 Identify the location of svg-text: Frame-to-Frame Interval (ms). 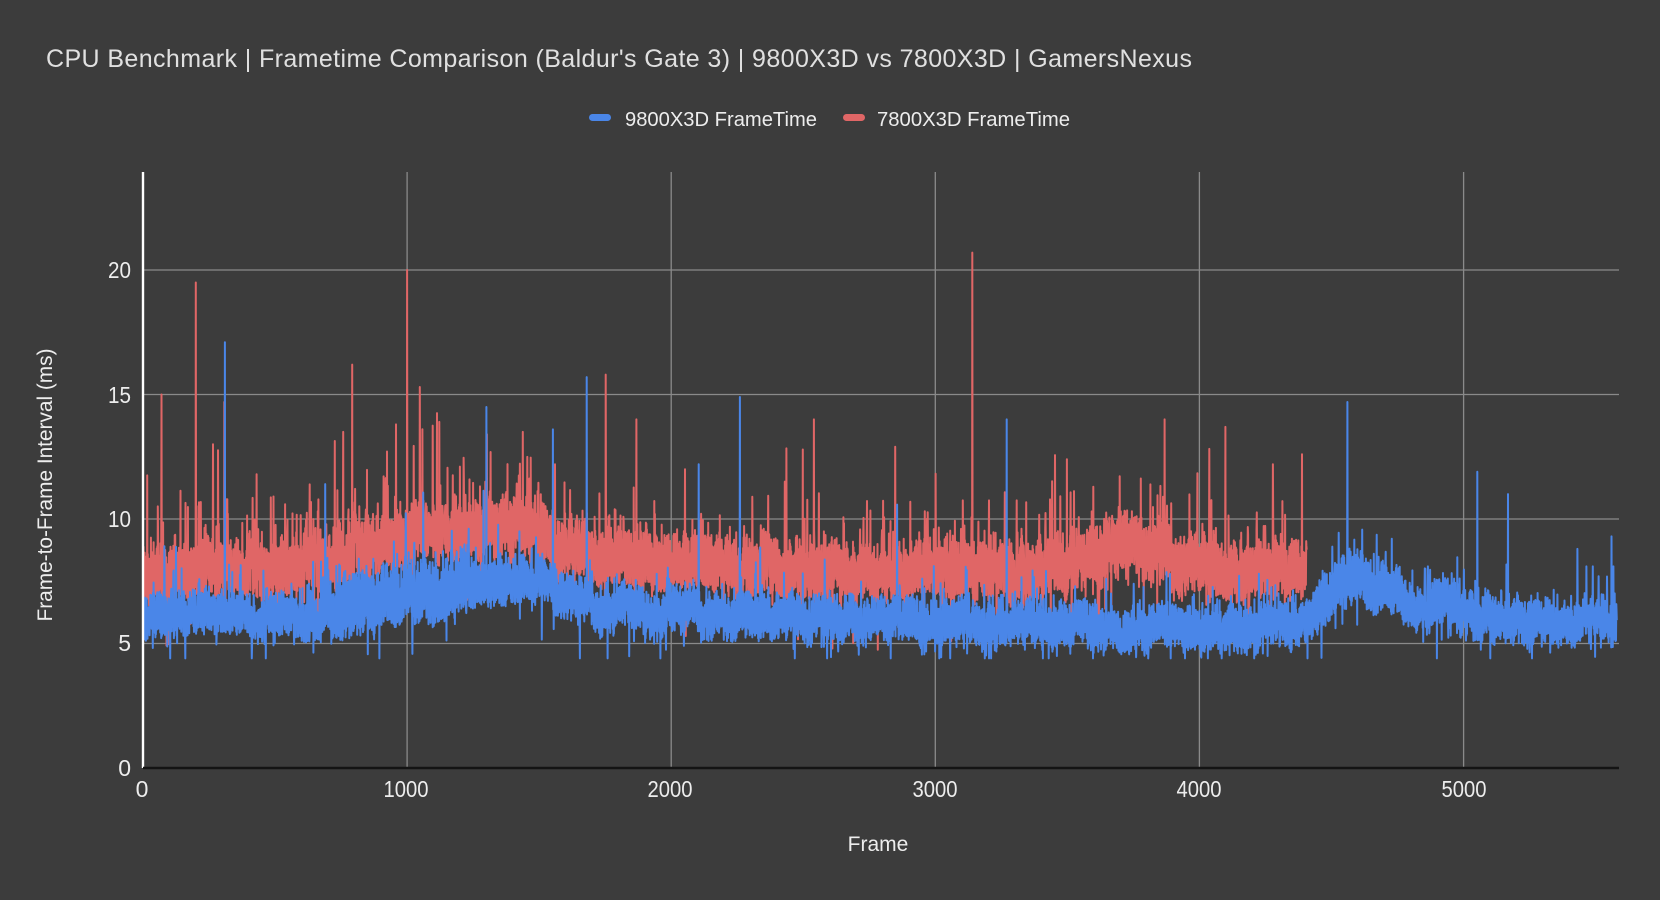
(45, 485).